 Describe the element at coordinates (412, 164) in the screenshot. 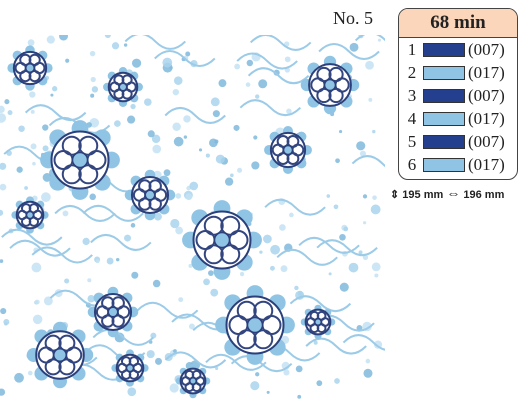

I see `thread-index: 6` at that location.